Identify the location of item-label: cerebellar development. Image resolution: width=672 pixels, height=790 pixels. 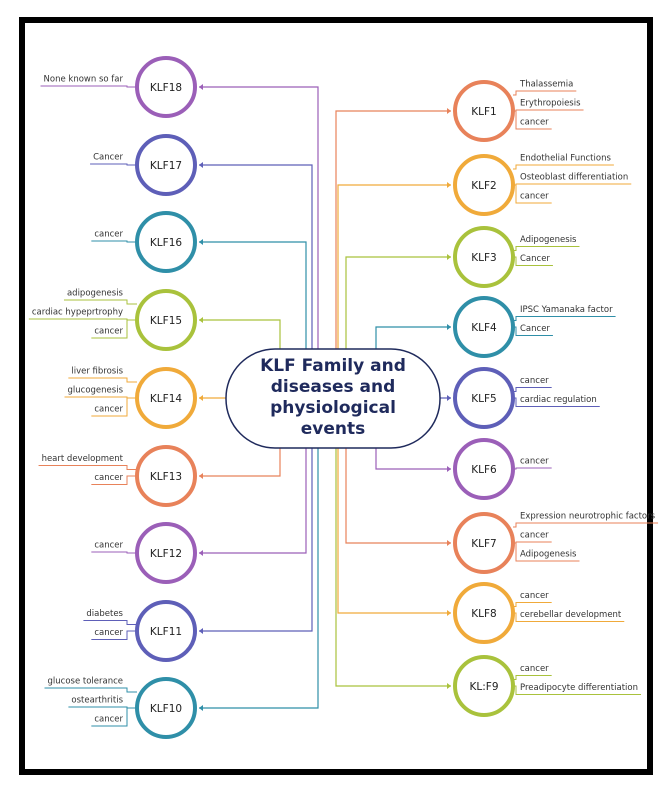
(571, 615).